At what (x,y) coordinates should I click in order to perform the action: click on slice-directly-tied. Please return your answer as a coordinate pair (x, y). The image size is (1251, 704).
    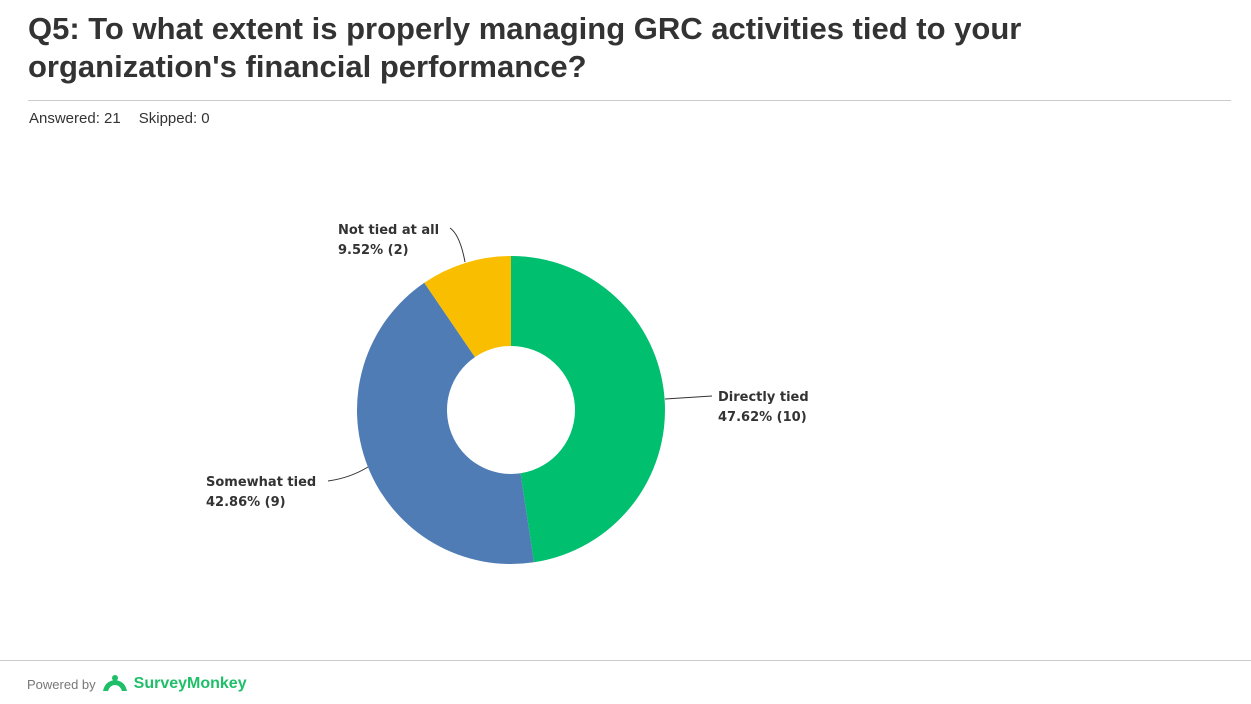
    Looking at the image, I should click on (588, 409).